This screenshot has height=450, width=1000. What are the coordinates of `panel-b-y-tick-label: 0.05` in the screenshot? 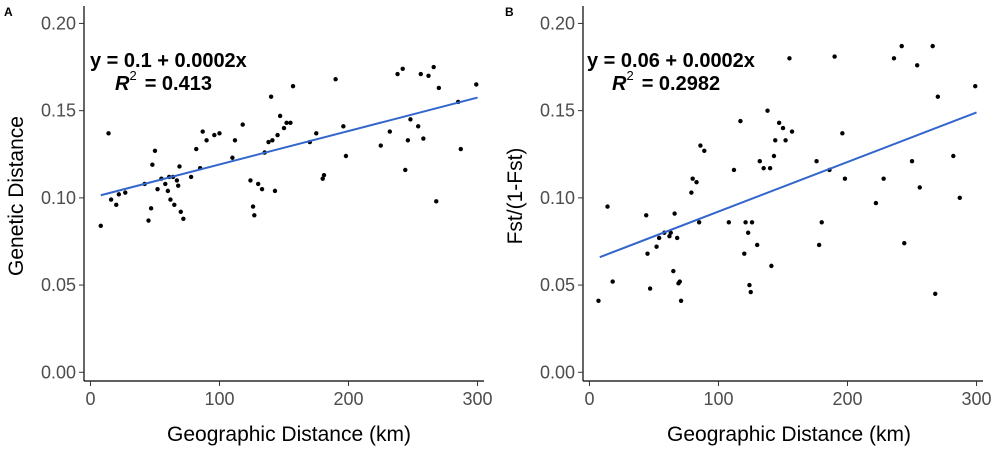 It's located at (557, 285).